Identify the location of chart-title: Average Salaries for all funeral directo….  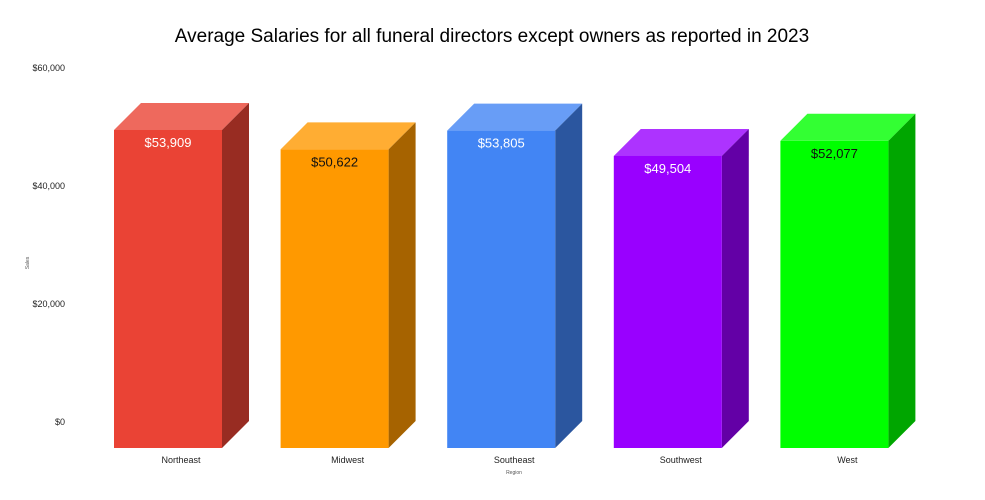
(492, 36).